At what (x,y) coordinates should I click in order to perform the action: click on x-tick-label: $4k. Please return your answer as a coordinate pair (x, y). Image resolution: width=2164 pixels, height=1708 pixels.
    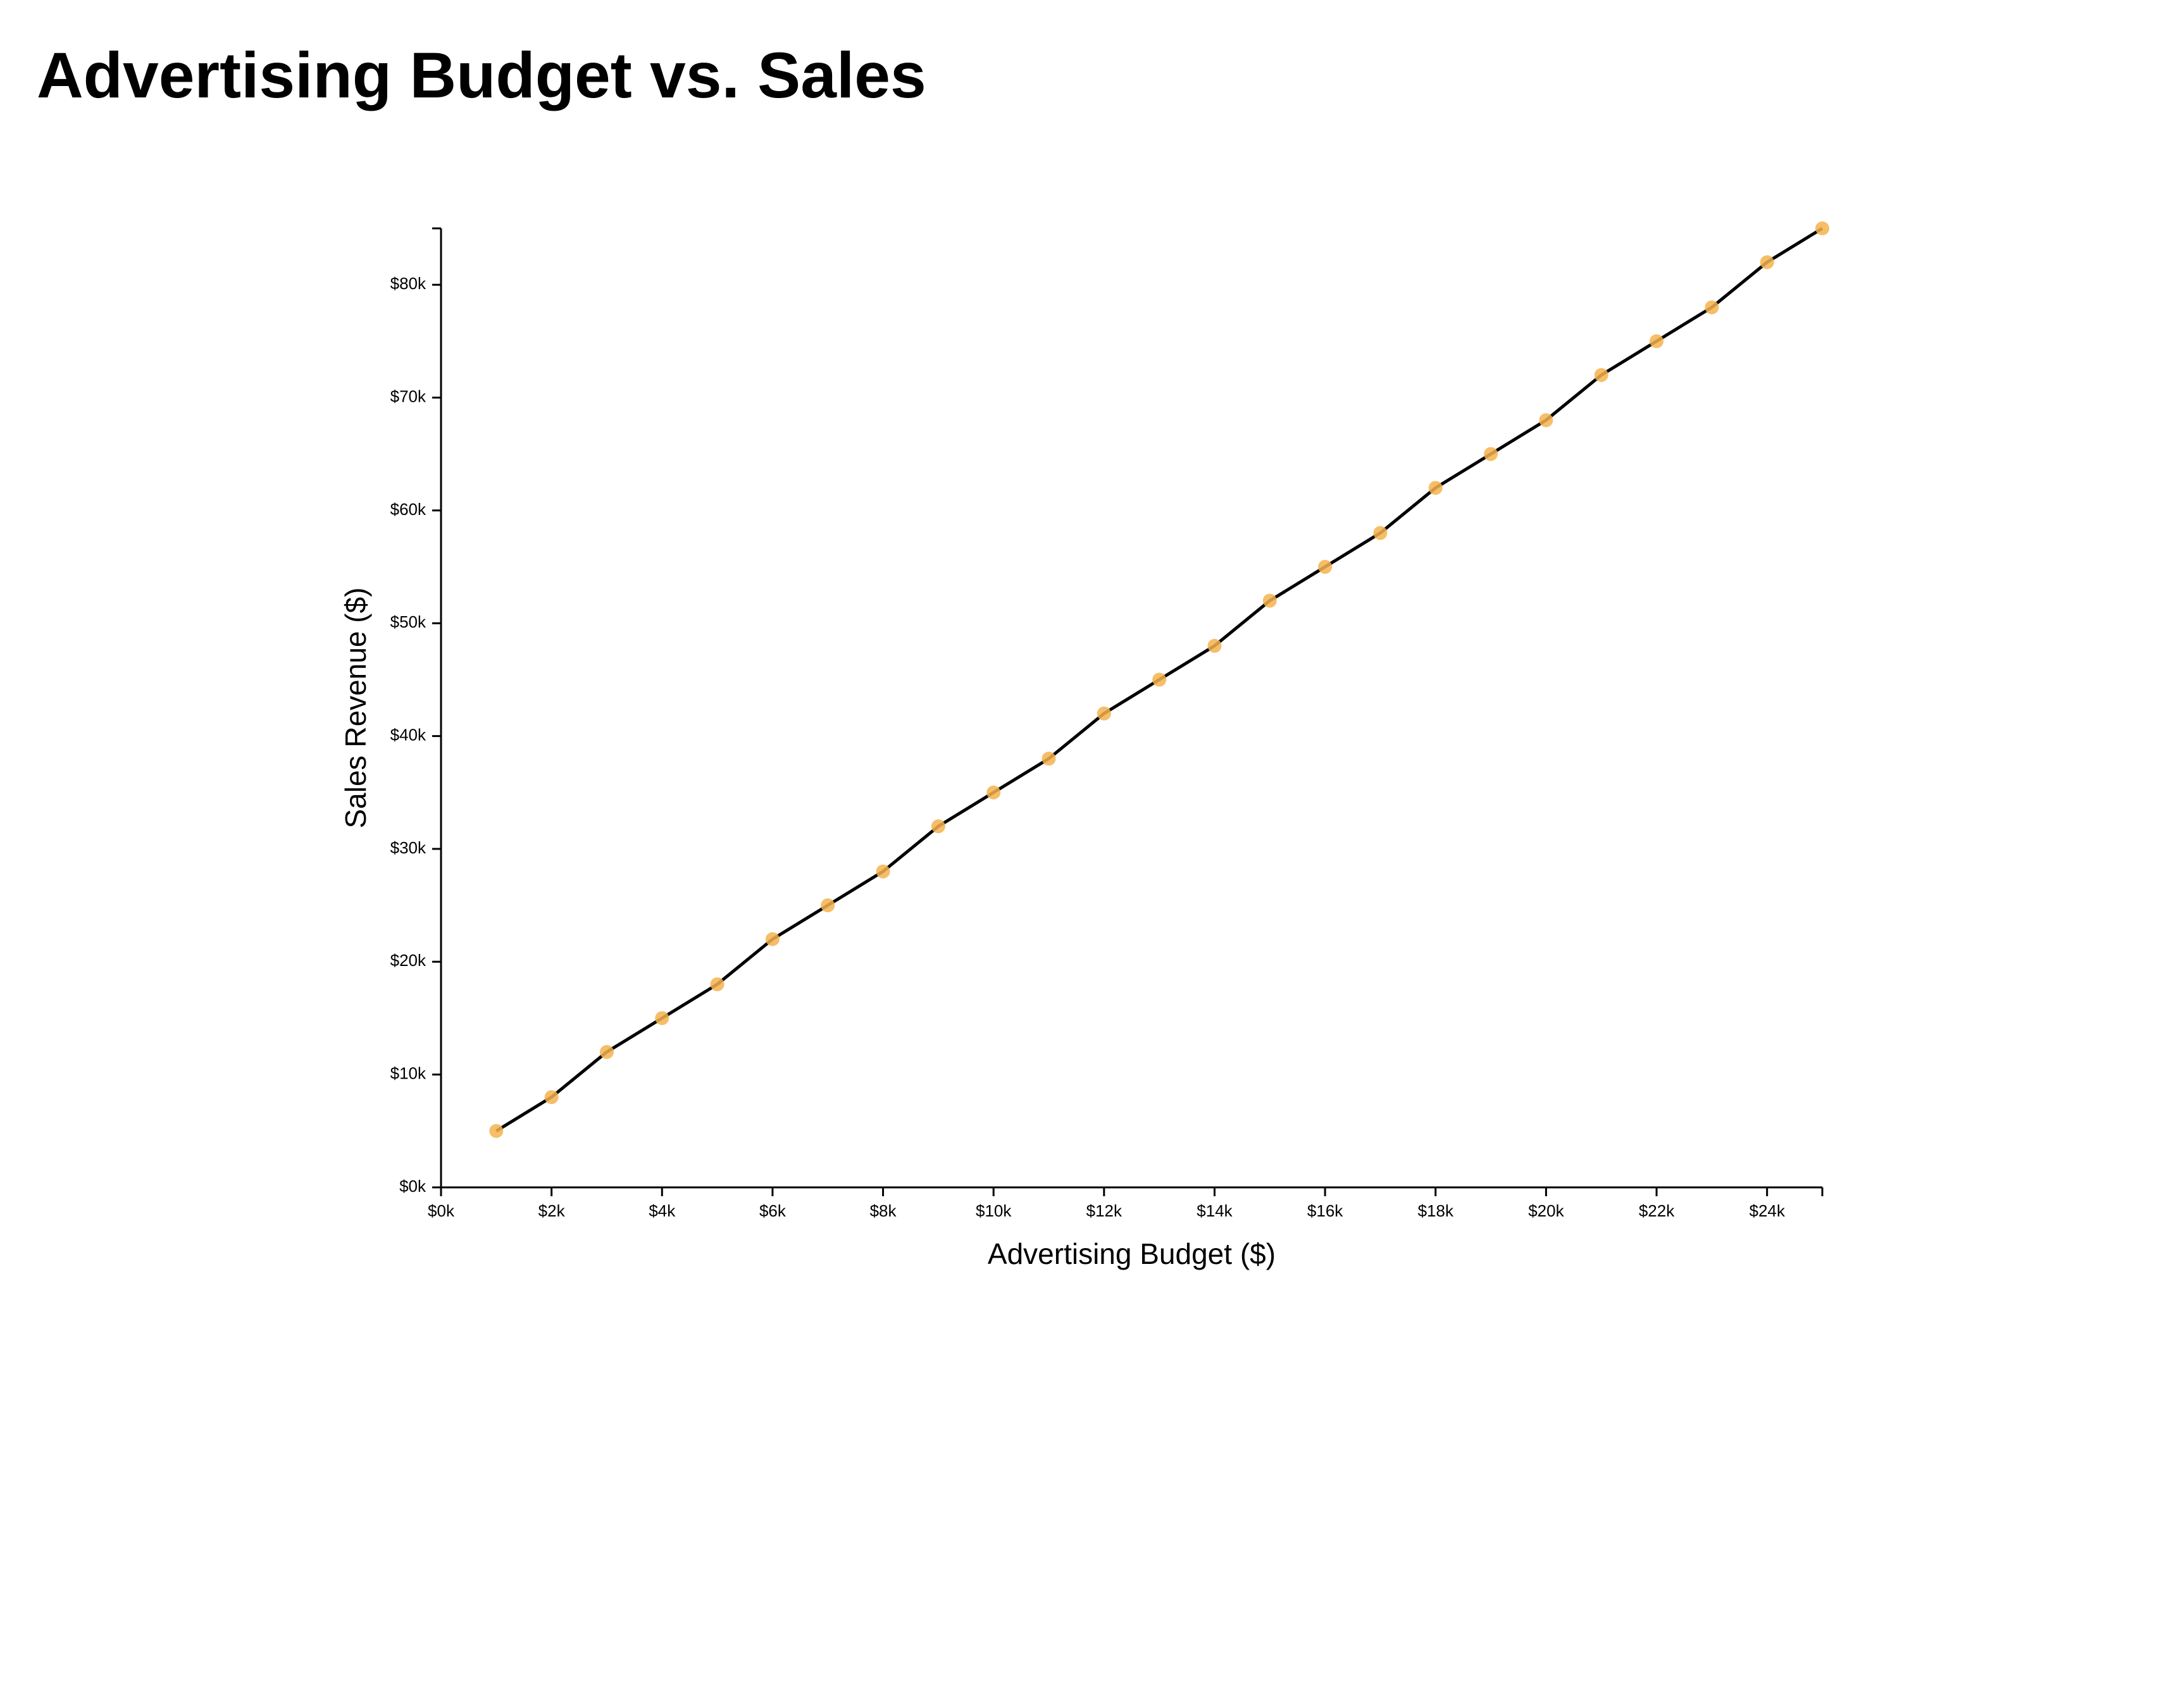
    Looking at the image, I should click on (662, 1210).